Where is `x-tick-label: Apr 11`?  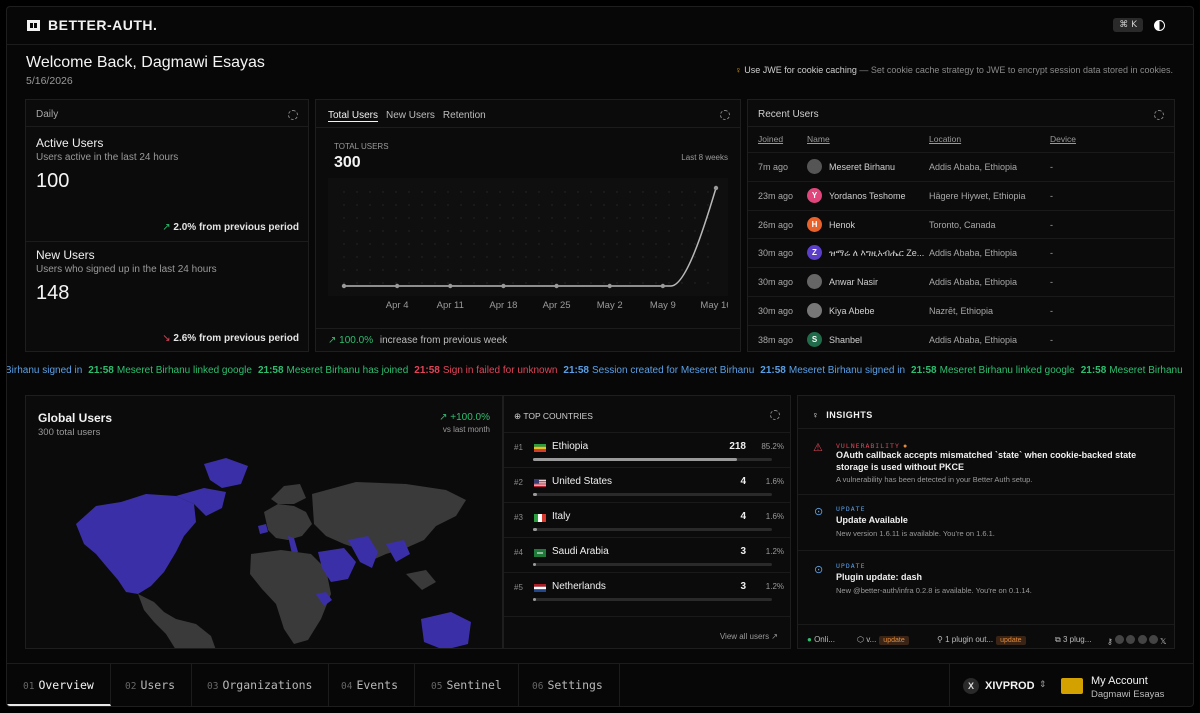
x-tick-label: Apr 11 is located at coordinates (450, 305).